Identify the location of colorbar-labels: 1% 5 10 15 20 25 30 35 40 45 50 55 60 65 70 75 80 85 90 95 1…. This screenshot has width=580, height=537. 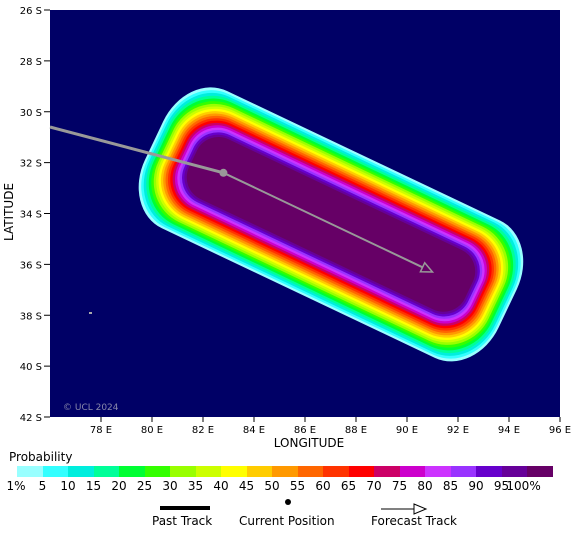
(290, 486).